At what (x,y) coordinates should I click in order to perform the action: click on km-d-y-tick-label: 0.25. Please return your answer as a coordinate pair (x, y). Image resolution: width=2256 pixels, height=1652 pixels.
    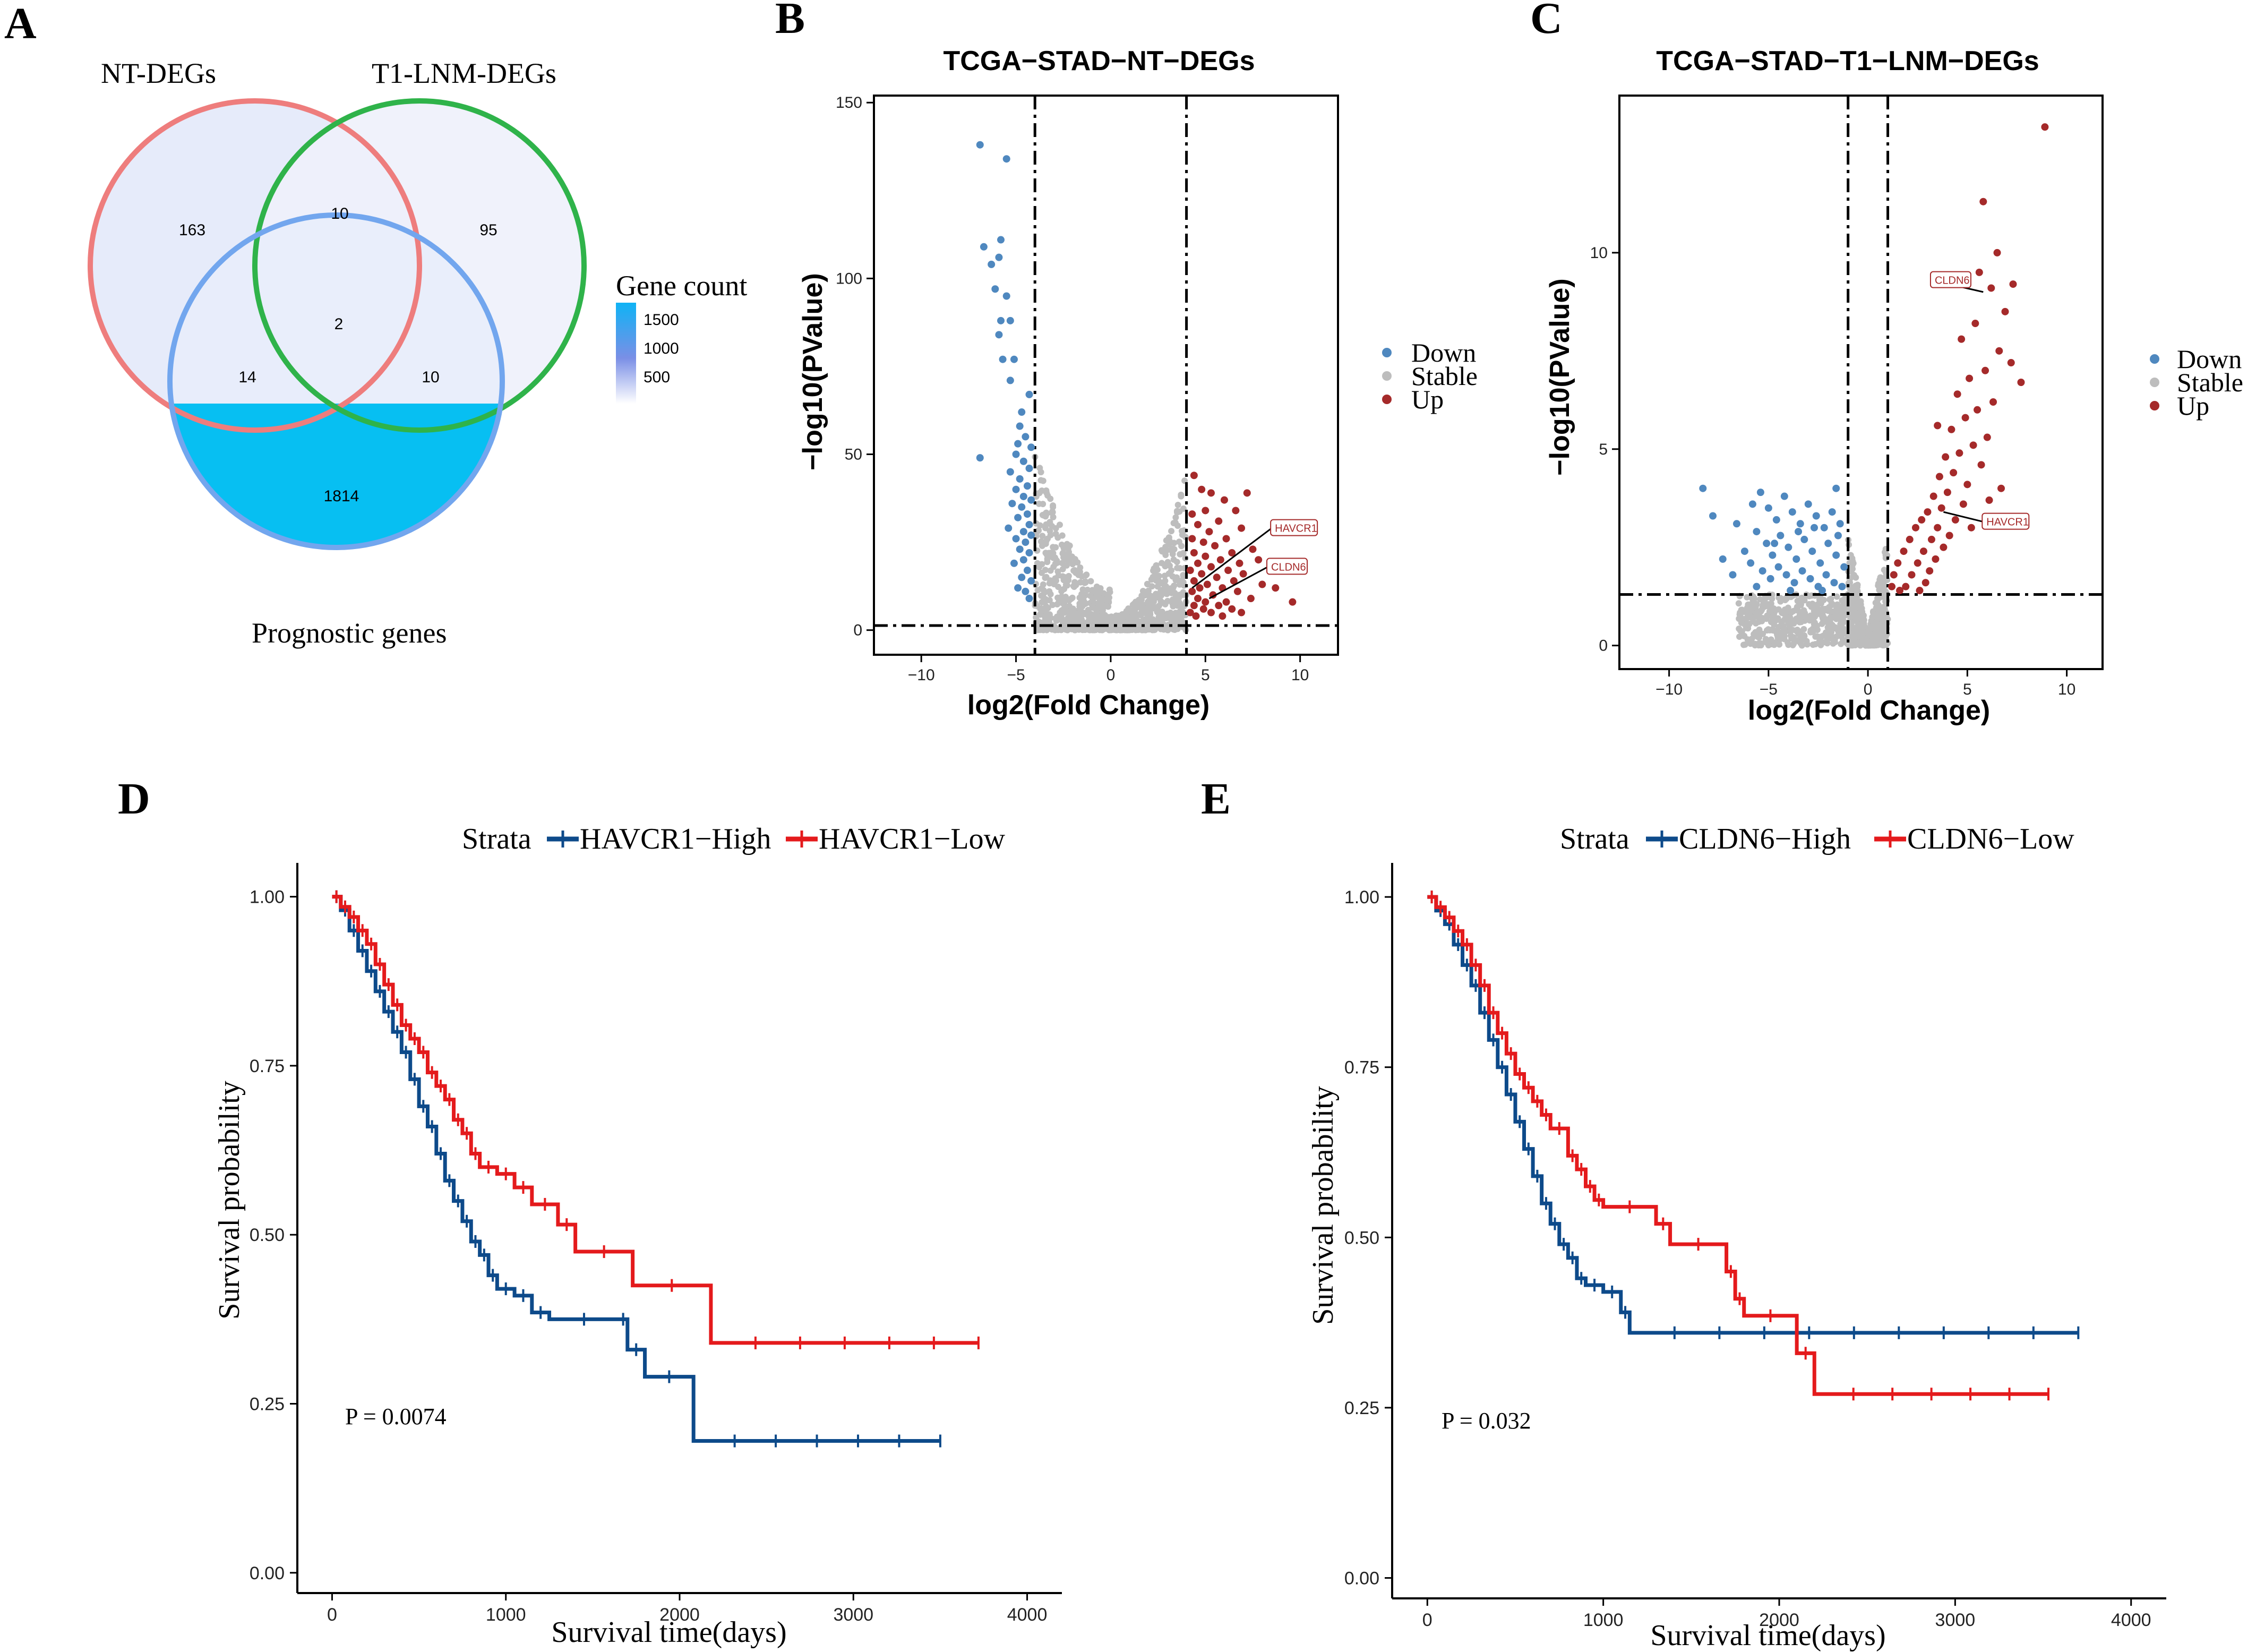
    Looking at the image, I should click on (267, 1404).